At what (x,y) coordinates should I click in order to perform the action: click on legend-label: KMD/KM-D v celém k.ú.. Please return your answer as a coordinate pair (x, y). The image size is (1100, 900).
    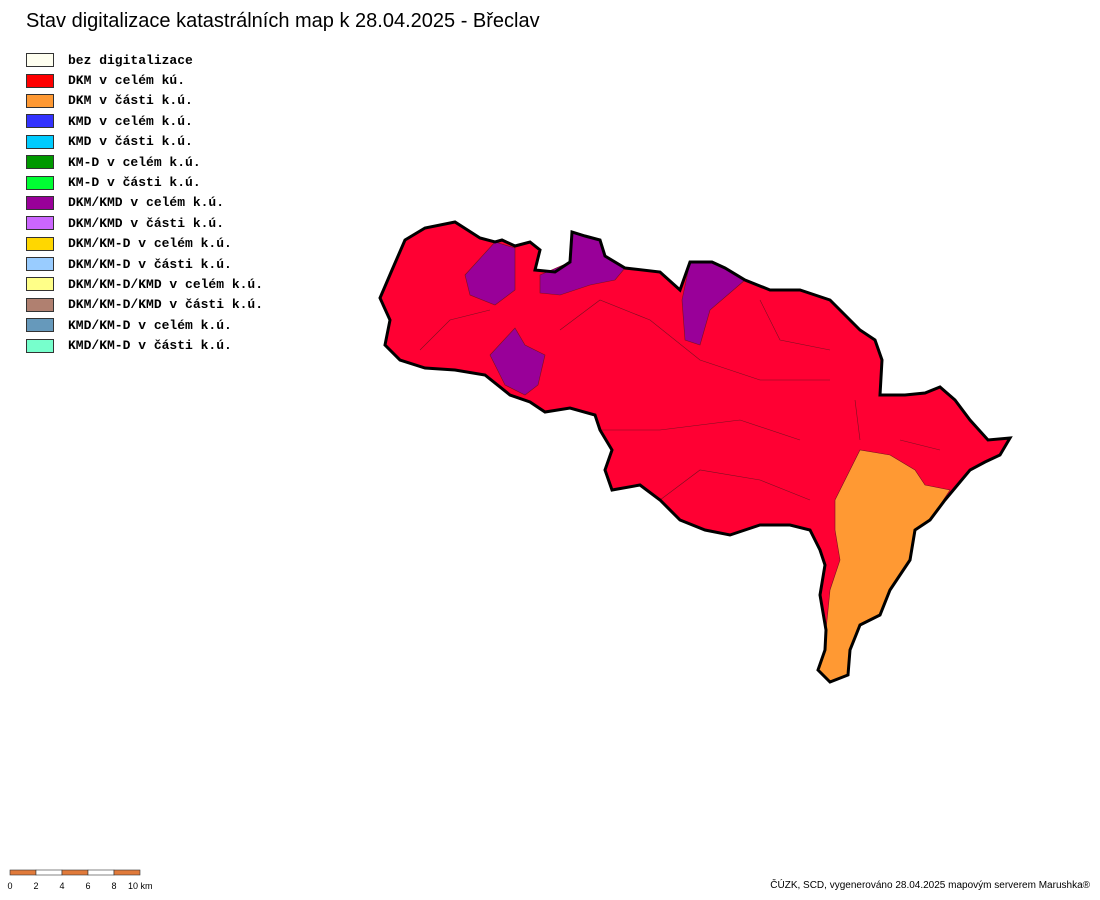
    Looking at the image, I should click on (150, 325).